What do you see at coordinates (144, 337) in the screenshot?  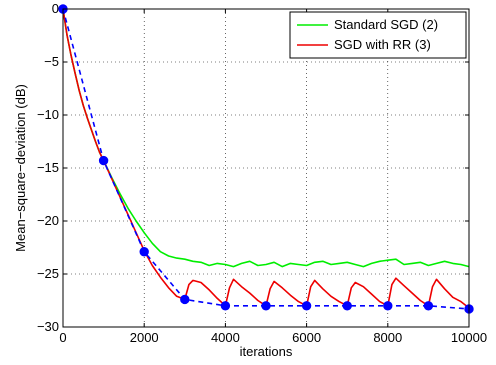 I see `x-tick-label: 2000` at bounding box center [144, 337].